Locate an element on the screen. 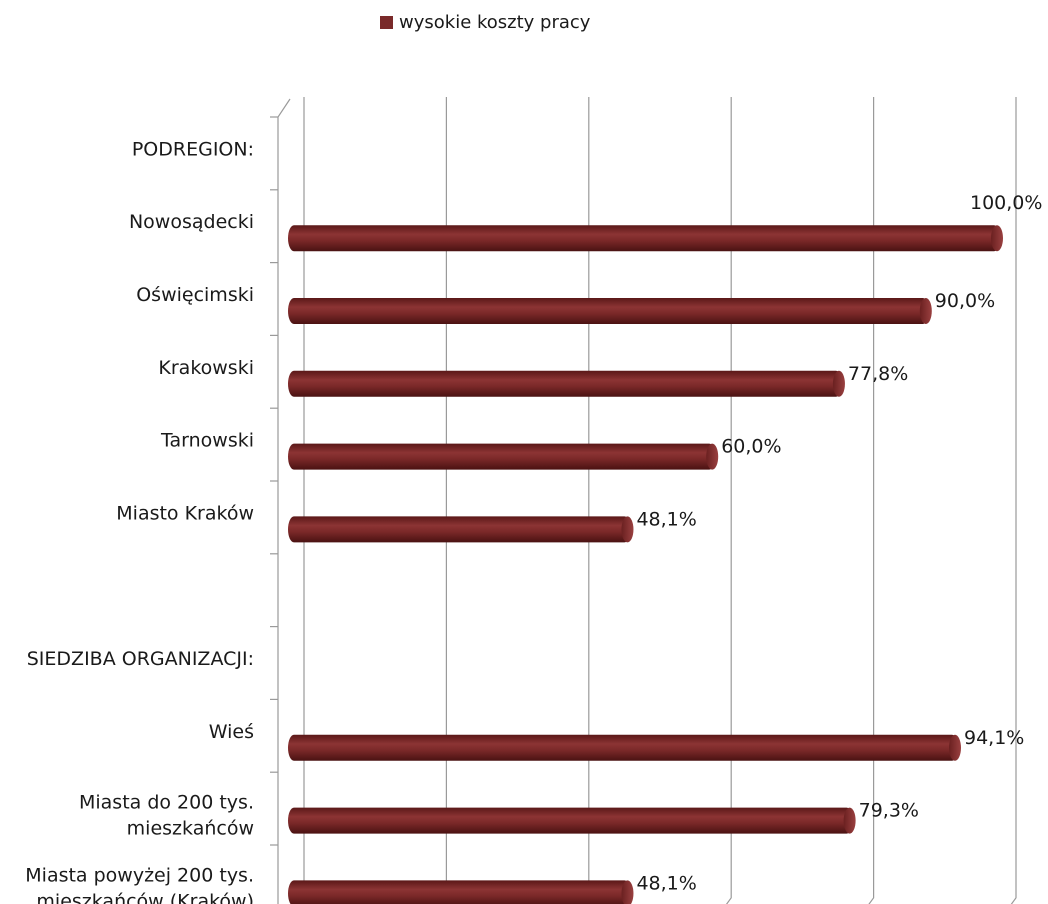 This screenshot has width=1048, height=904. data-label: 100,0% is located at coordinates (1006, 203).